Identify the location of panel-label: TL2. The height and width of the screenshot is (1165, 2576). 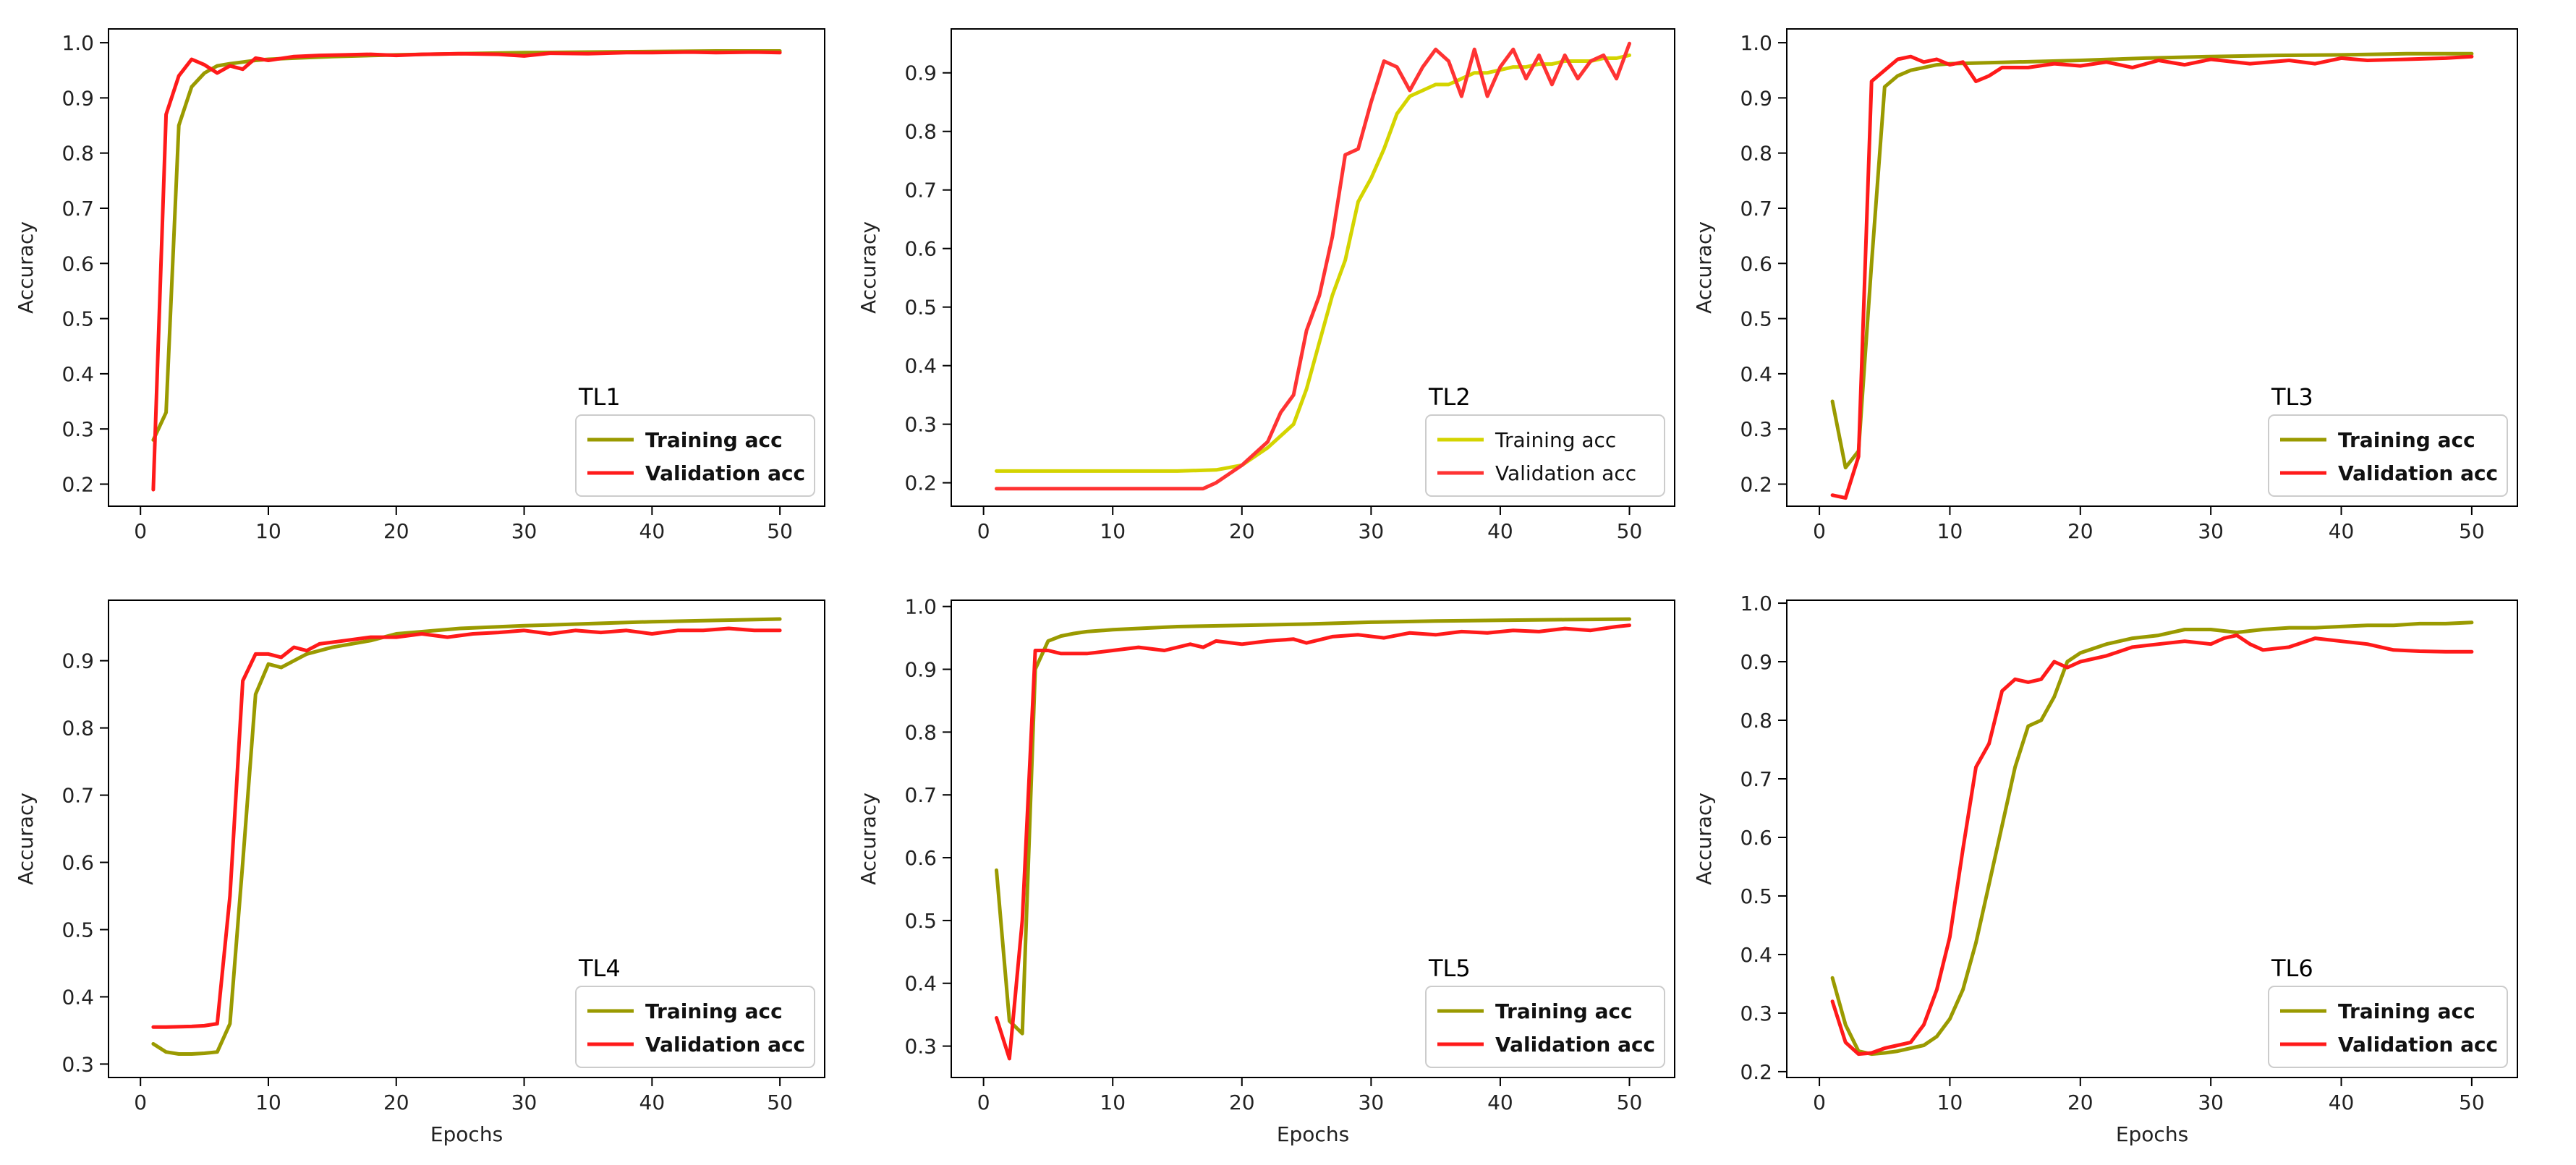
(1449, 397).